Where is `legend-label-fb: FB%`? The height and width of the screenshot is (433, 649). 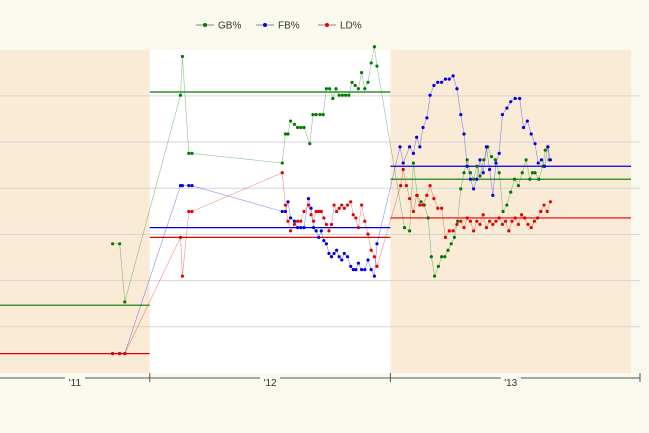 legend-label-fb: FB% is located at coordinates (289, 26).